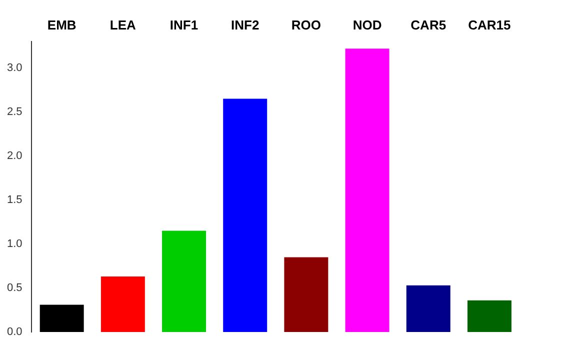 This screenshot has width=576, height=360. Describe the element at coordinates (61, 24) in the screenshot. I see `x-tick-label: EMB` at that location.